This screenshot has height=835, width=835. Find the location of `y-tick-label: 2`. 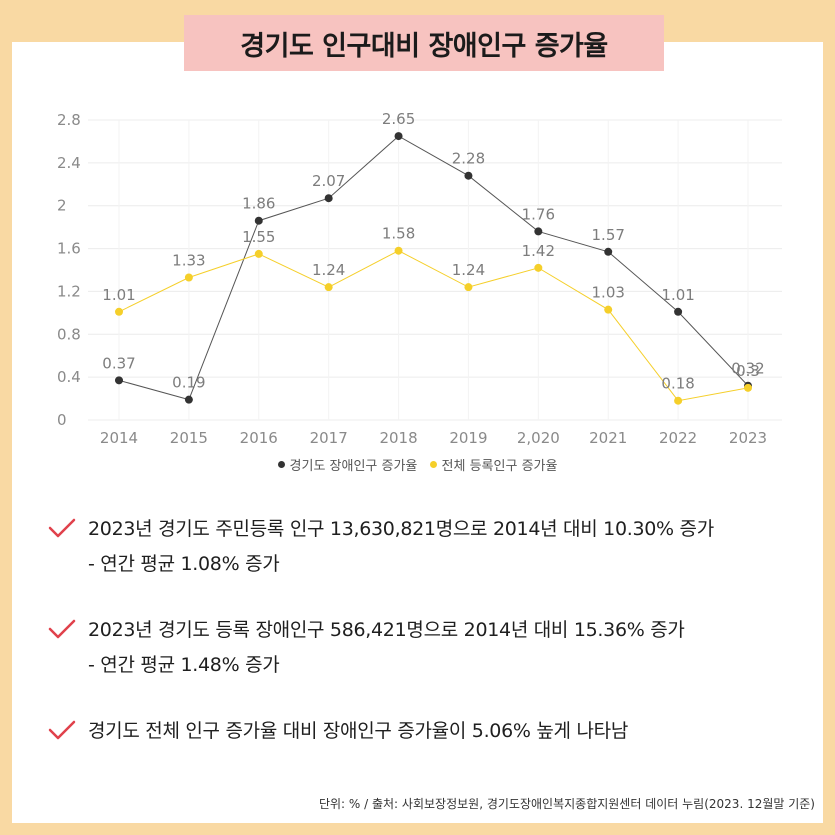

y-tick-label: 2 is located at coordinates (62, 206).